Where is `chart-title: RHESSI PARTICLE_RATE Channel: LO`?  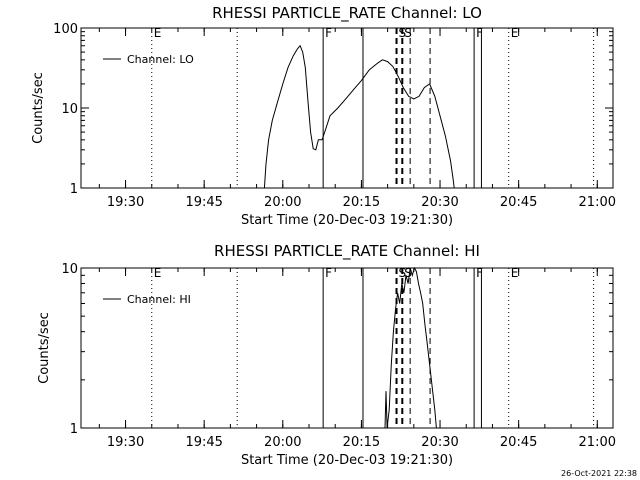 chart-title: RHESSI PARTICLE_RATE Channel: LO is located at coordinates (347, 13).